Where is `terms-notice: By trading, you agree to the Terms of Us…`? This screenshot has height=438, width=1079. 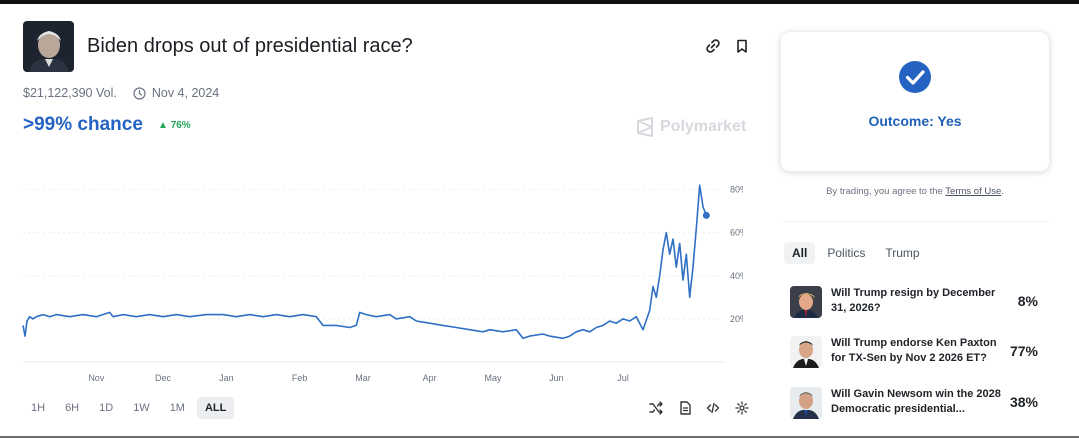
terms-notice: By trading, you agree to the Terms of Us… is located at coordinates (915, 191).